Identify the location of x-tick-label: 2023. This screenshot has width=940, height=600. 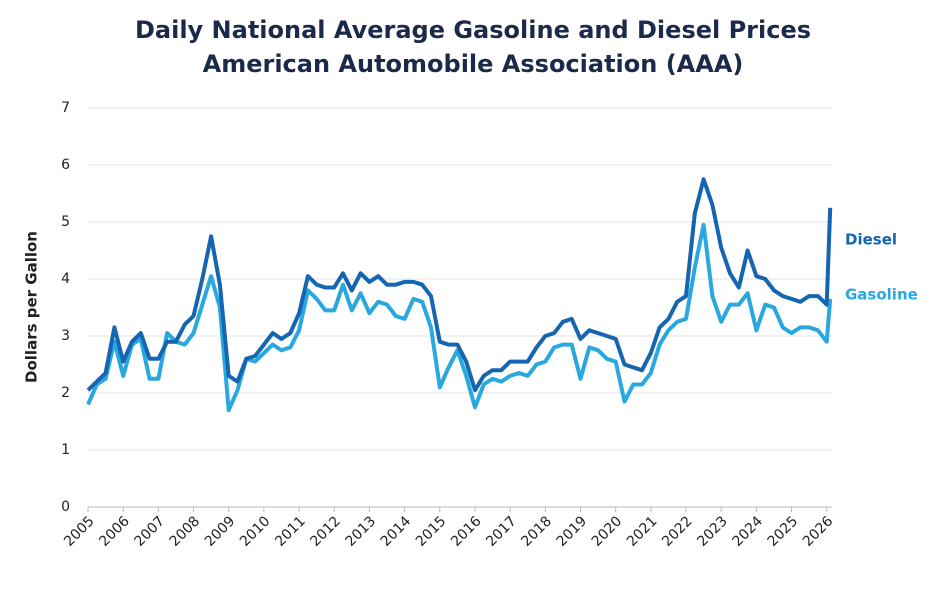
(712, 531).